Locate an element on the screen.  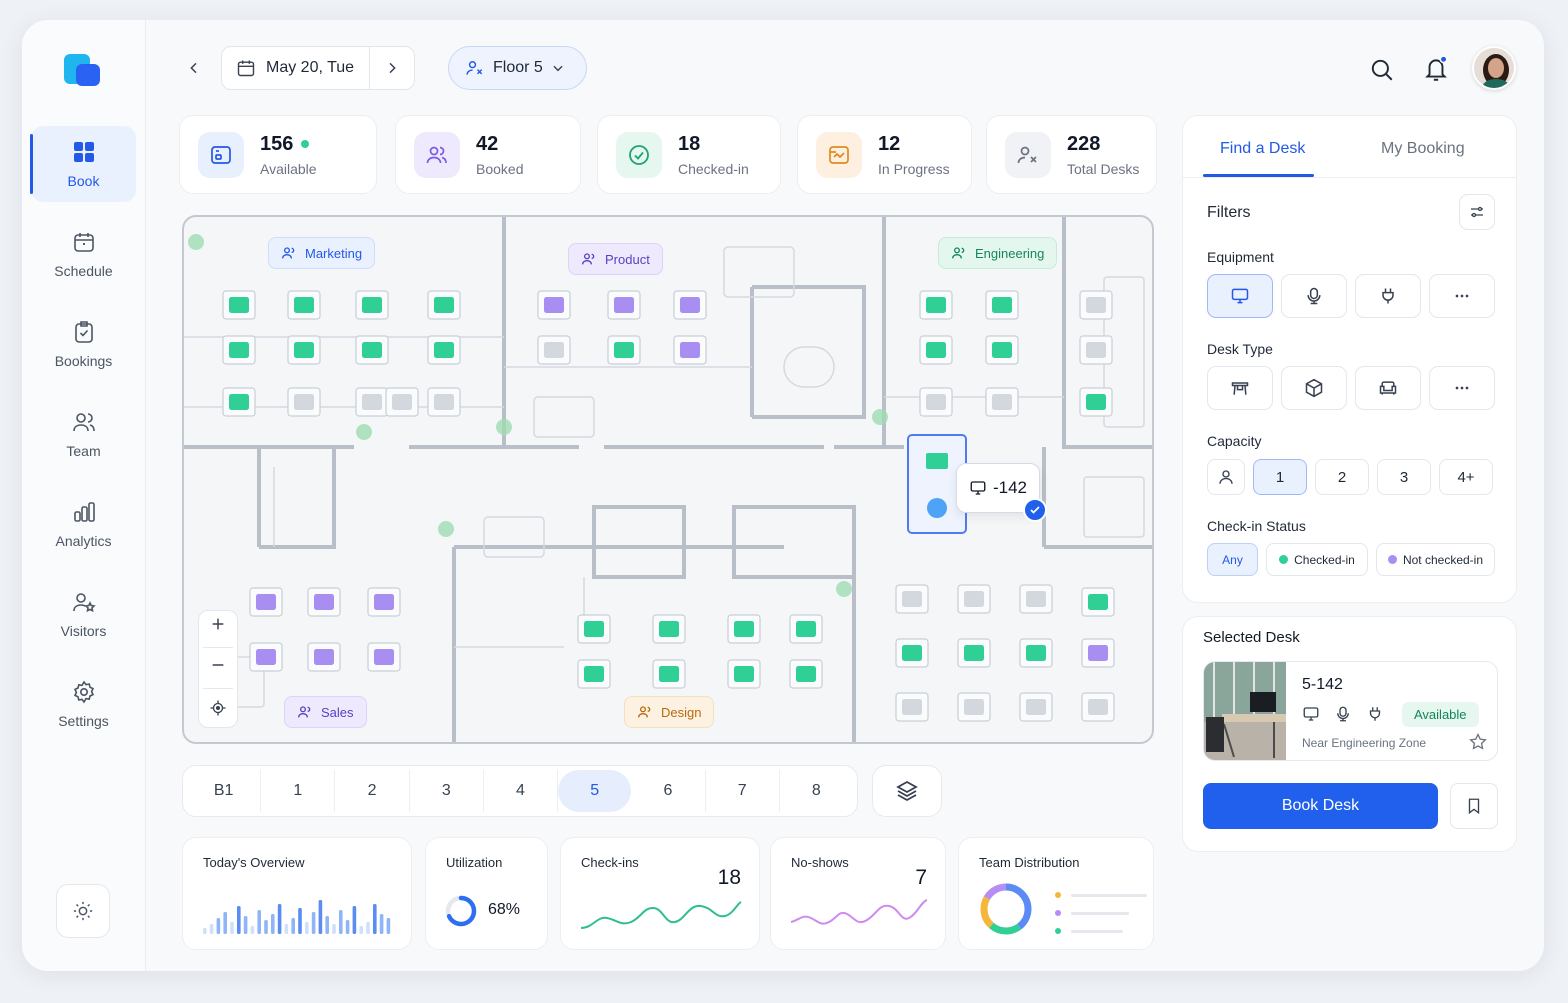
date-picker: May 20, Tue is located at coordinates (318, 68).